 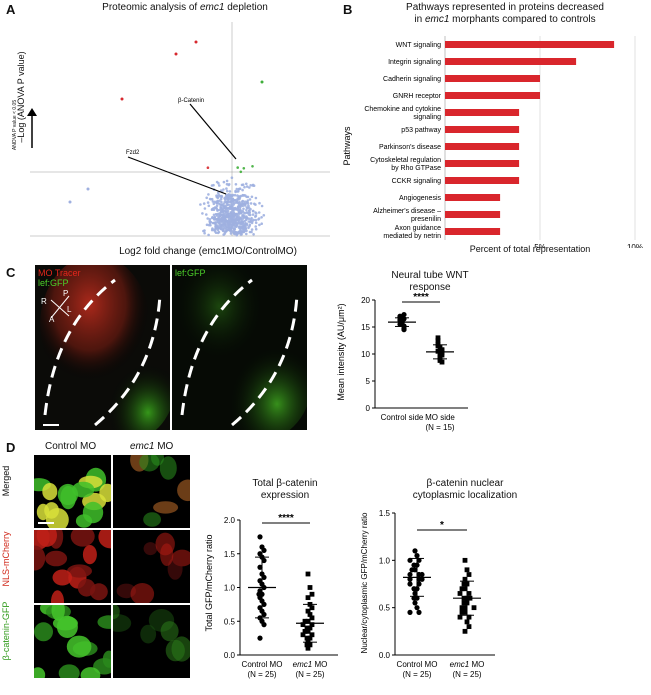 What do you see at coordinates (310, 664) in the screenshot?
I see `x-category-label: emc1 MO` at bounding box center [310, 664].